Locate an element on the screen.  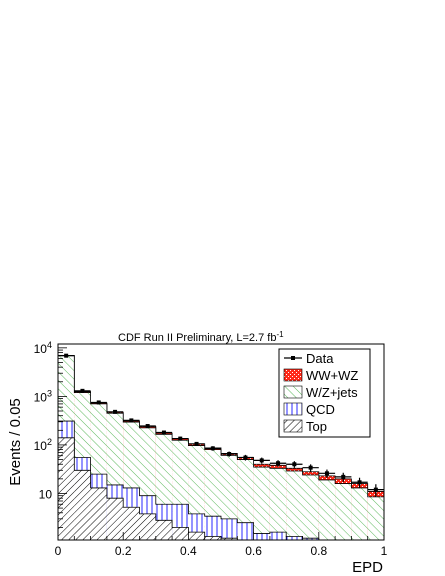
legend-label-top: Top is located at coordinates (316, 426).